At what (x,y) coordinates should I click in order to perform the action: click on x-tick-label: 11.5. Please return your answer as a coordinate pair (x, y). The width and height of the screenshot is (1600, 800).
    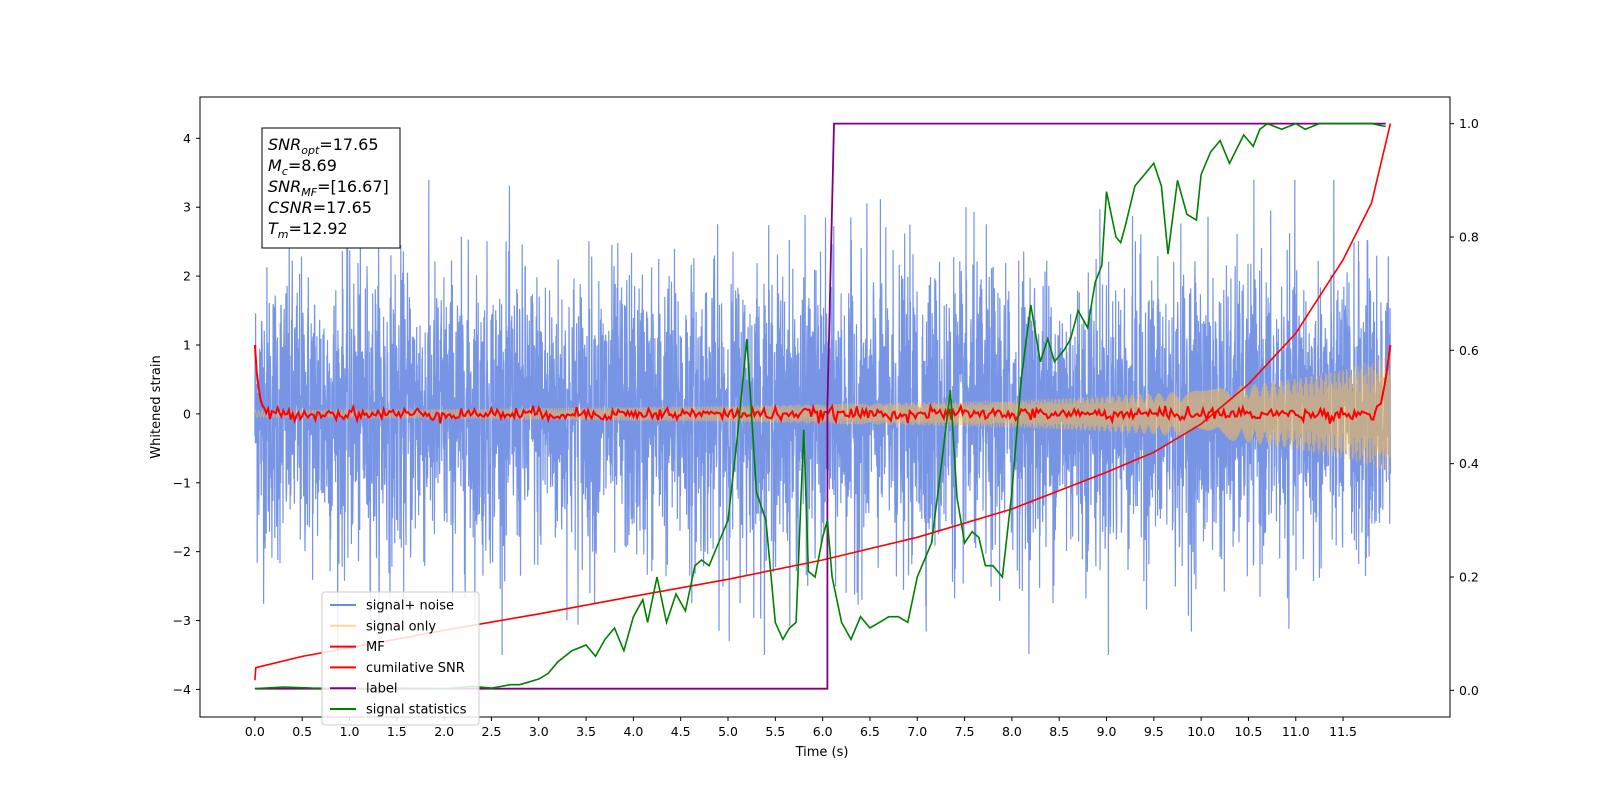
    Looking at the image, I should click on (1343, 731).